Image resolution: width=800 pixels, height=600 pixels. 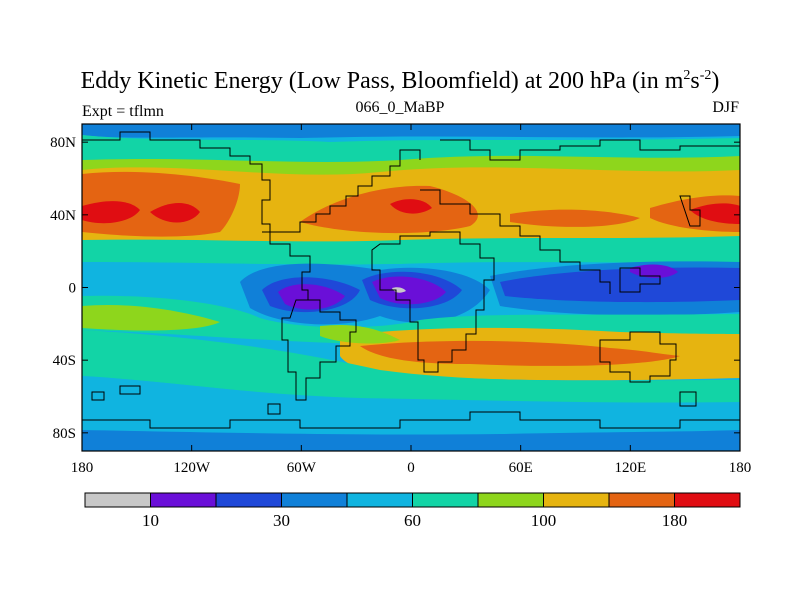 What do you see at coordinates (281, 520) in the screenshot?
I see `colorbar-label: 30` at bounding box center [281, 520].